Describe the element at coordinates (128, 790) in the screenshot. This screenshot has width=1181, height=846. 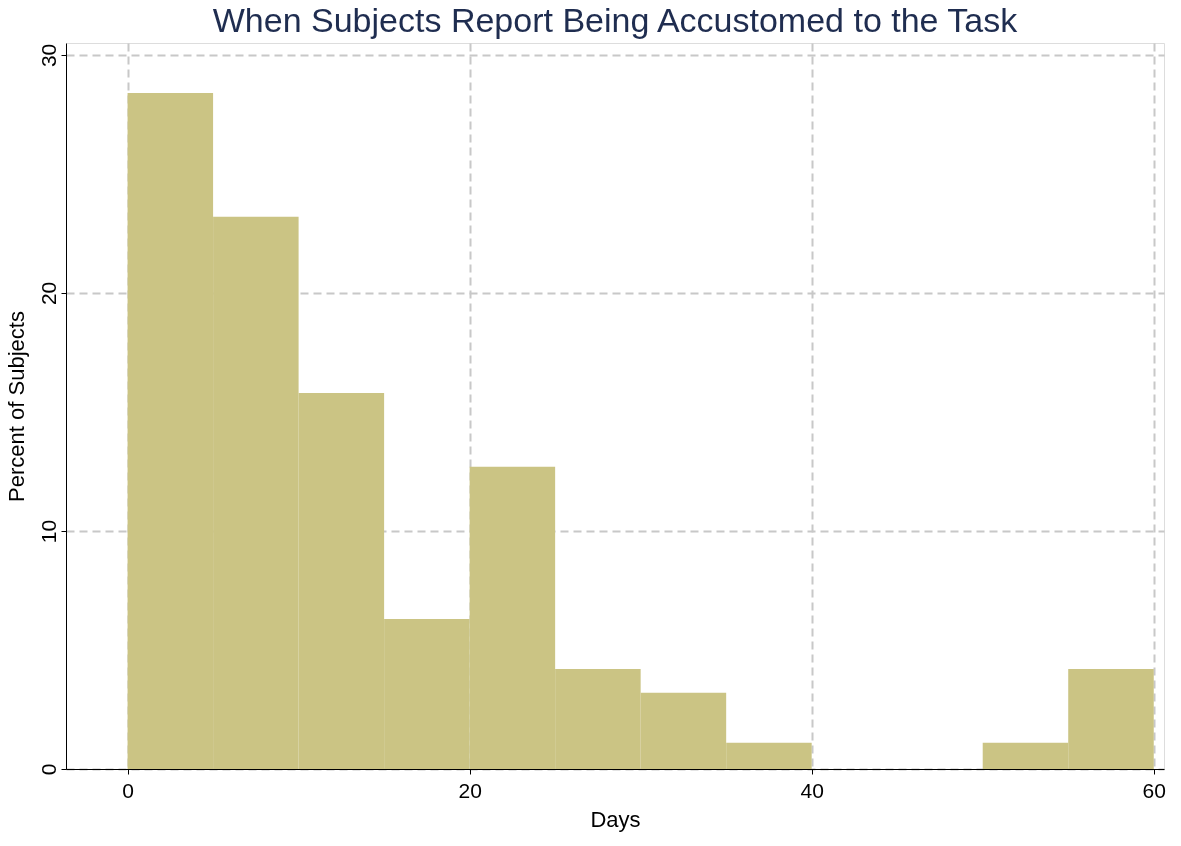
I see `x-tick-label: 0` at that location.